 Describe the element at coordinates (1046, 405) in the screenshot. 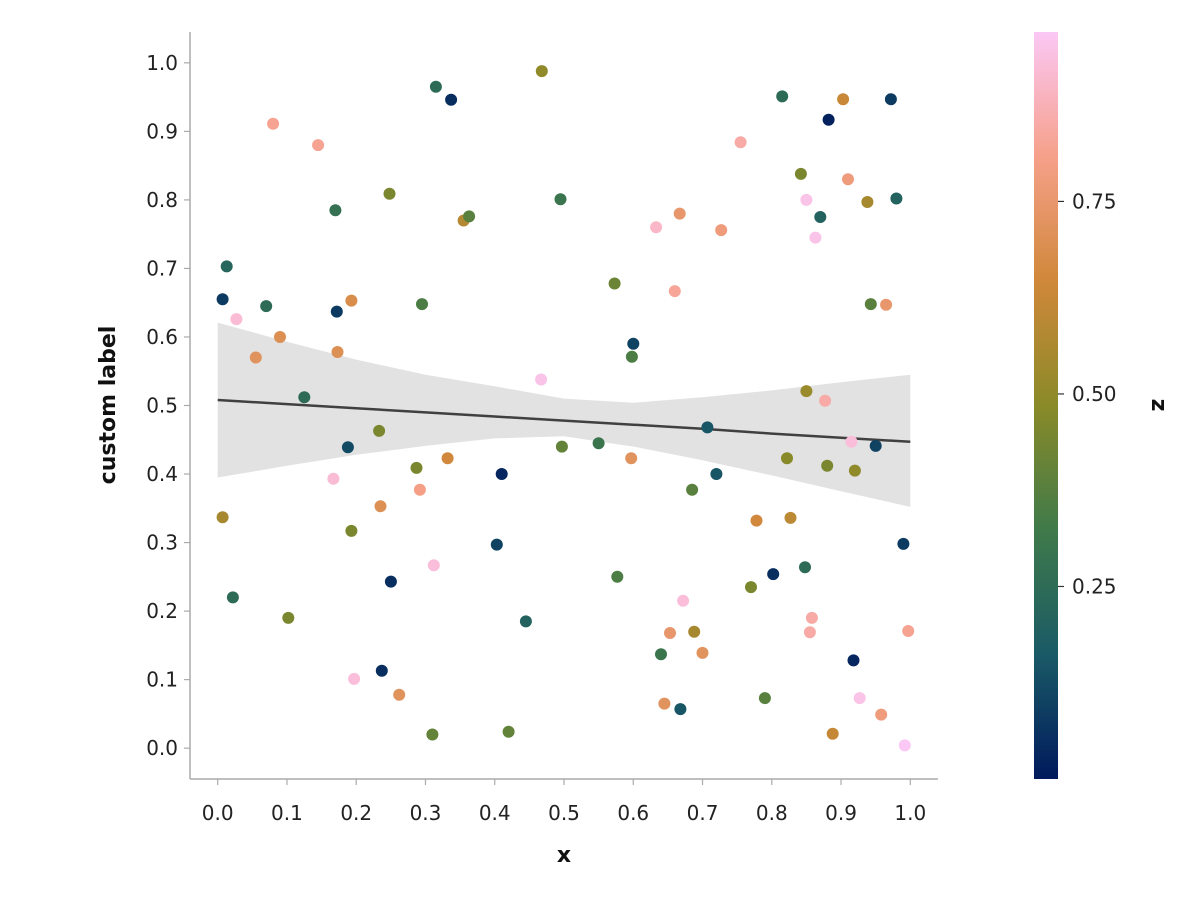

I see `colorbar-gradient` at that location.